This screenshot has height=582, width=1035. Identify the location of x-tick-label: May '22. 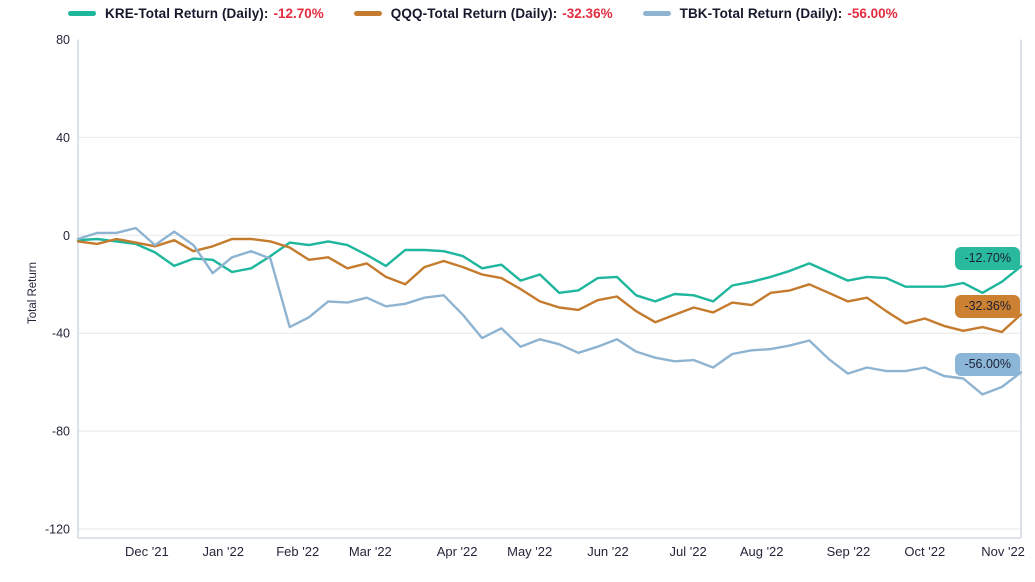
(529, 551).